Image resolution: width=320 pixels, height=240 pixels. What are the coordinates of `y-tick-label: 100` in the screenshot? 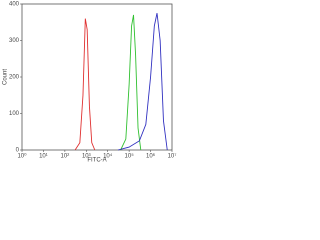 It's located at (14, 114).